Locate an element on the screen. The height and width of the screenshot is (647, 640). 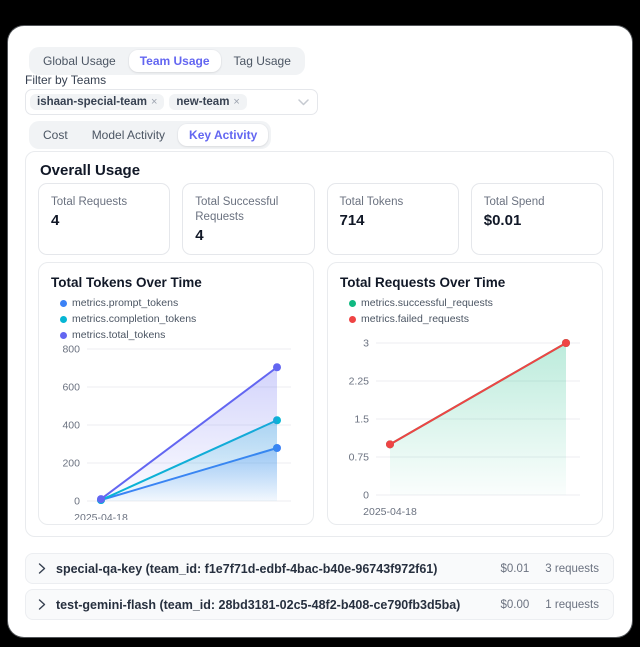
legend-item: metrics.failed_requests is located at coordinates (421, 319).